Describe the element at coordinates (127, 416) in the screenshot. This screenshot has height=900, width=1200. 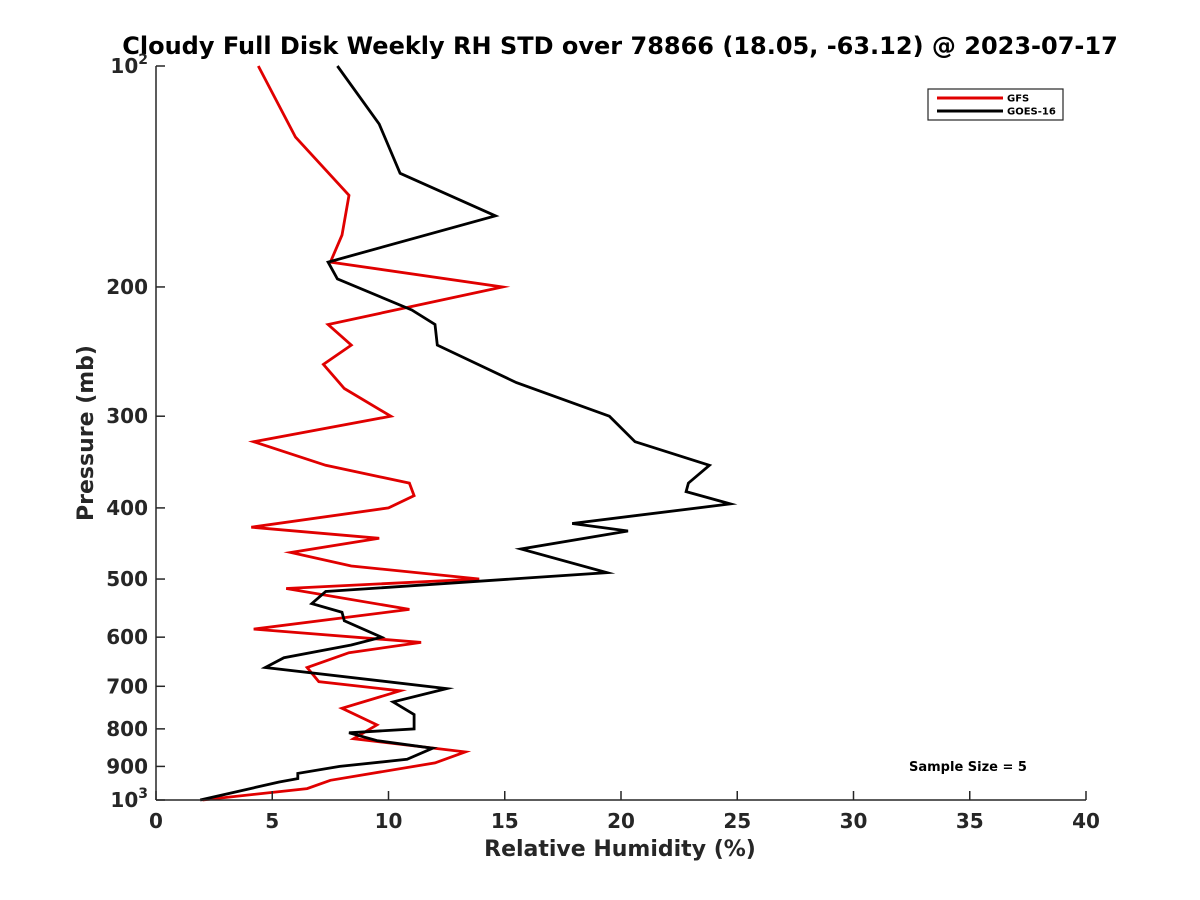
I see `y-tick-label: 300` at that location.